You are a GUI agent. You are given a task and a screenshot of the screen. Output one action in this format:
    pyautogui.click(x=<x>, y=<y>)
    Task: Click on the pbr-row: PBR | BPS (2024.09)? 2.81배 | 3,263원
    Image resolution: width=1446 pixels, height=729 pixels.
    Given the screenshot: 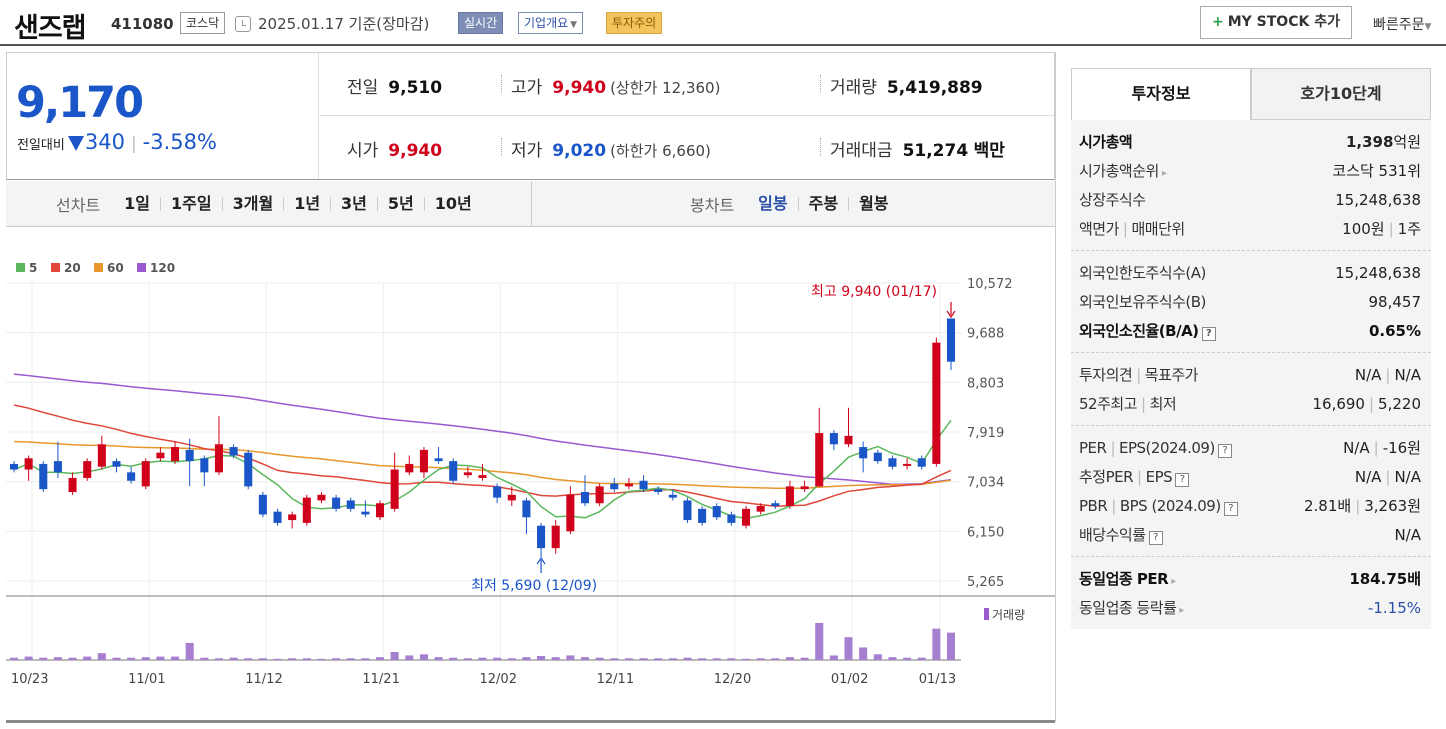 What is the action you would take?
    pyautogui.click(x=1250, y=506)
    